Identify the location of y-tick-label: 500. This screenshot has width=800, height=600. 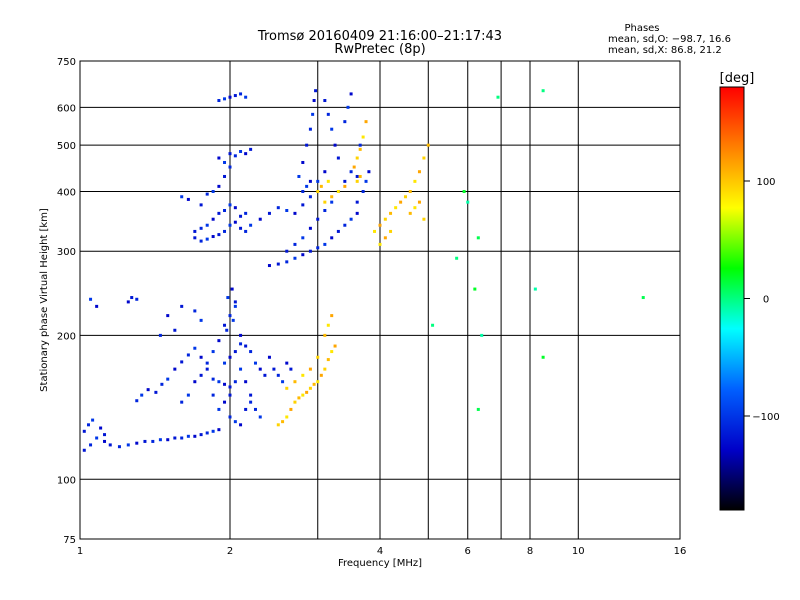
(66, 146).